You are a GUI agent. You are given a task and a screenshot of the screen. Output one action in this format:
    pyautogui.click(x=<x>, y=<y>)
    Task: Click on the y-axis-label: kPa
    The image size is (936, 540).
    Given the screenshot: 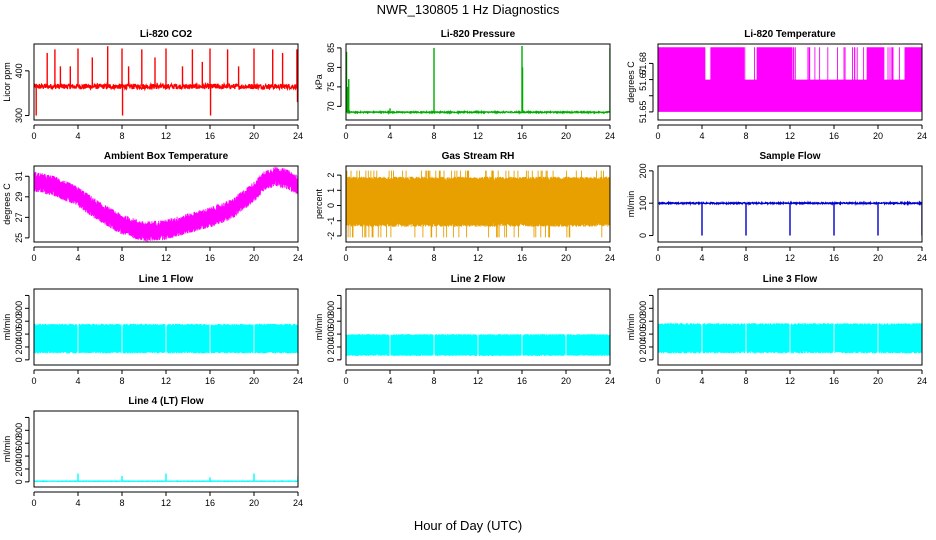 What is the action you would take?
    pyautogui.click(x=319, y=82)
    